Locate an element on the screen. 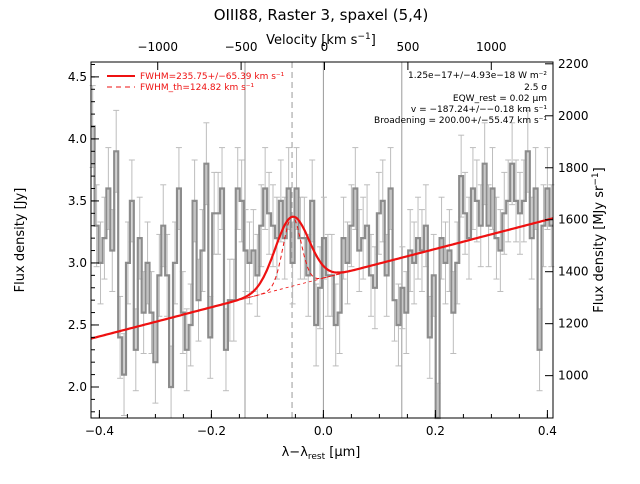  top-x-tick-label: 500 is located at coordinates (407, 47).